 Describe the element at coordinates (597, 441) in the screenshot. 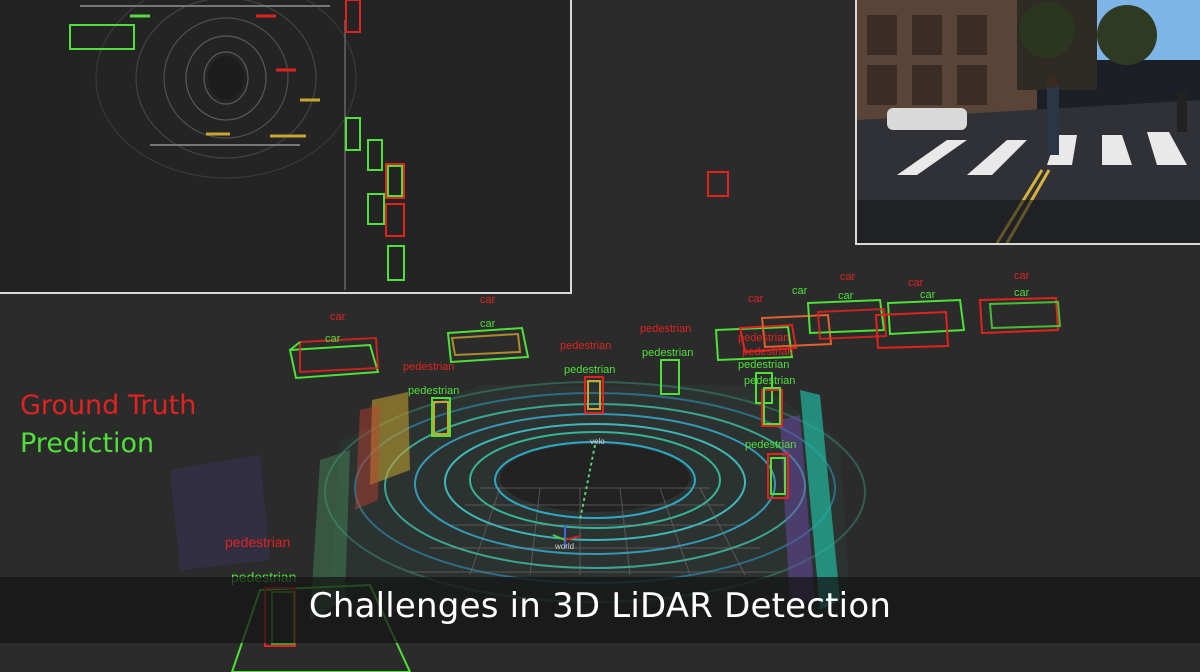

I see `velo-frame-label: velo` at that location.